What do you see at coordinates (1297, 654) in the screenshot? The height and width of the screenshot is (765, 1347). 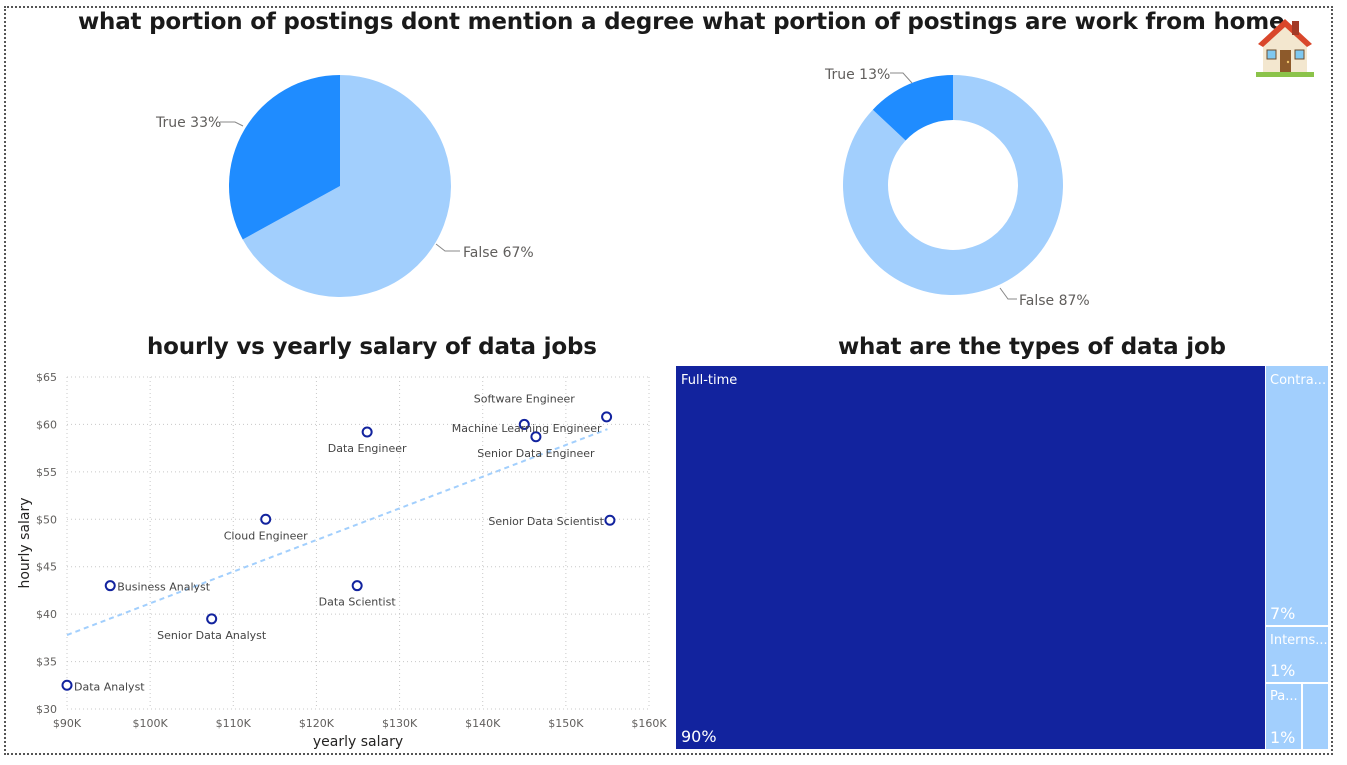 I see `treemap-tile-internship: Interns... 1%` at bounding box center [1297, 654].